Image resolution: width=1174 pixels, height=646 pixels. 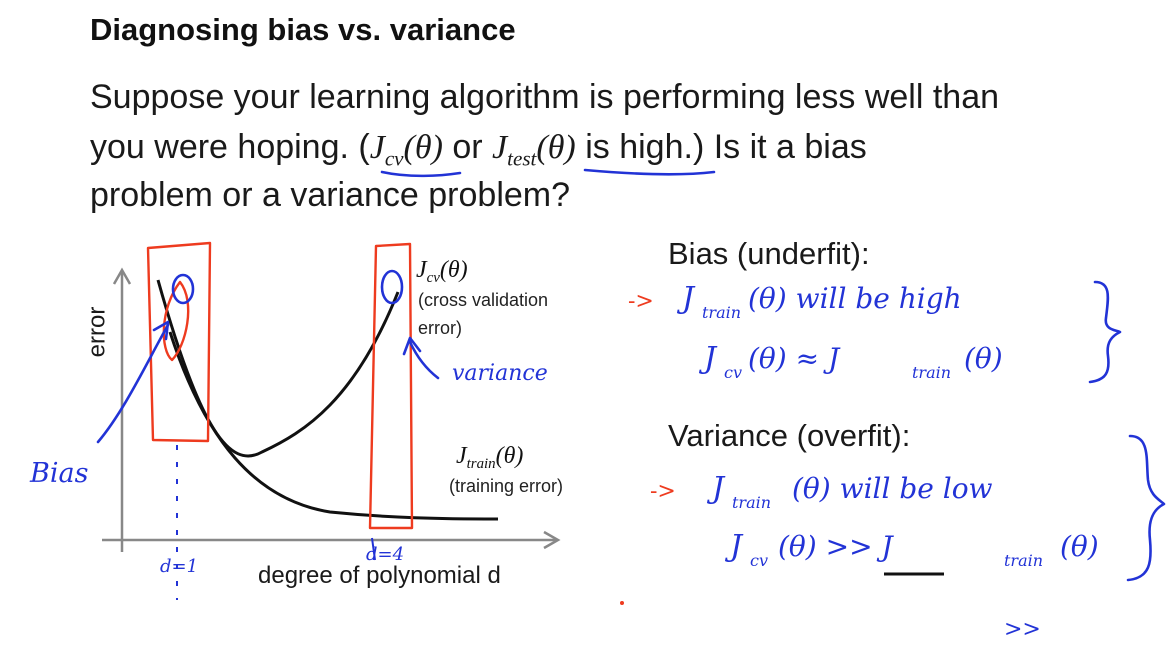 I want to click on d4-tick, so click(x=373, y=549).